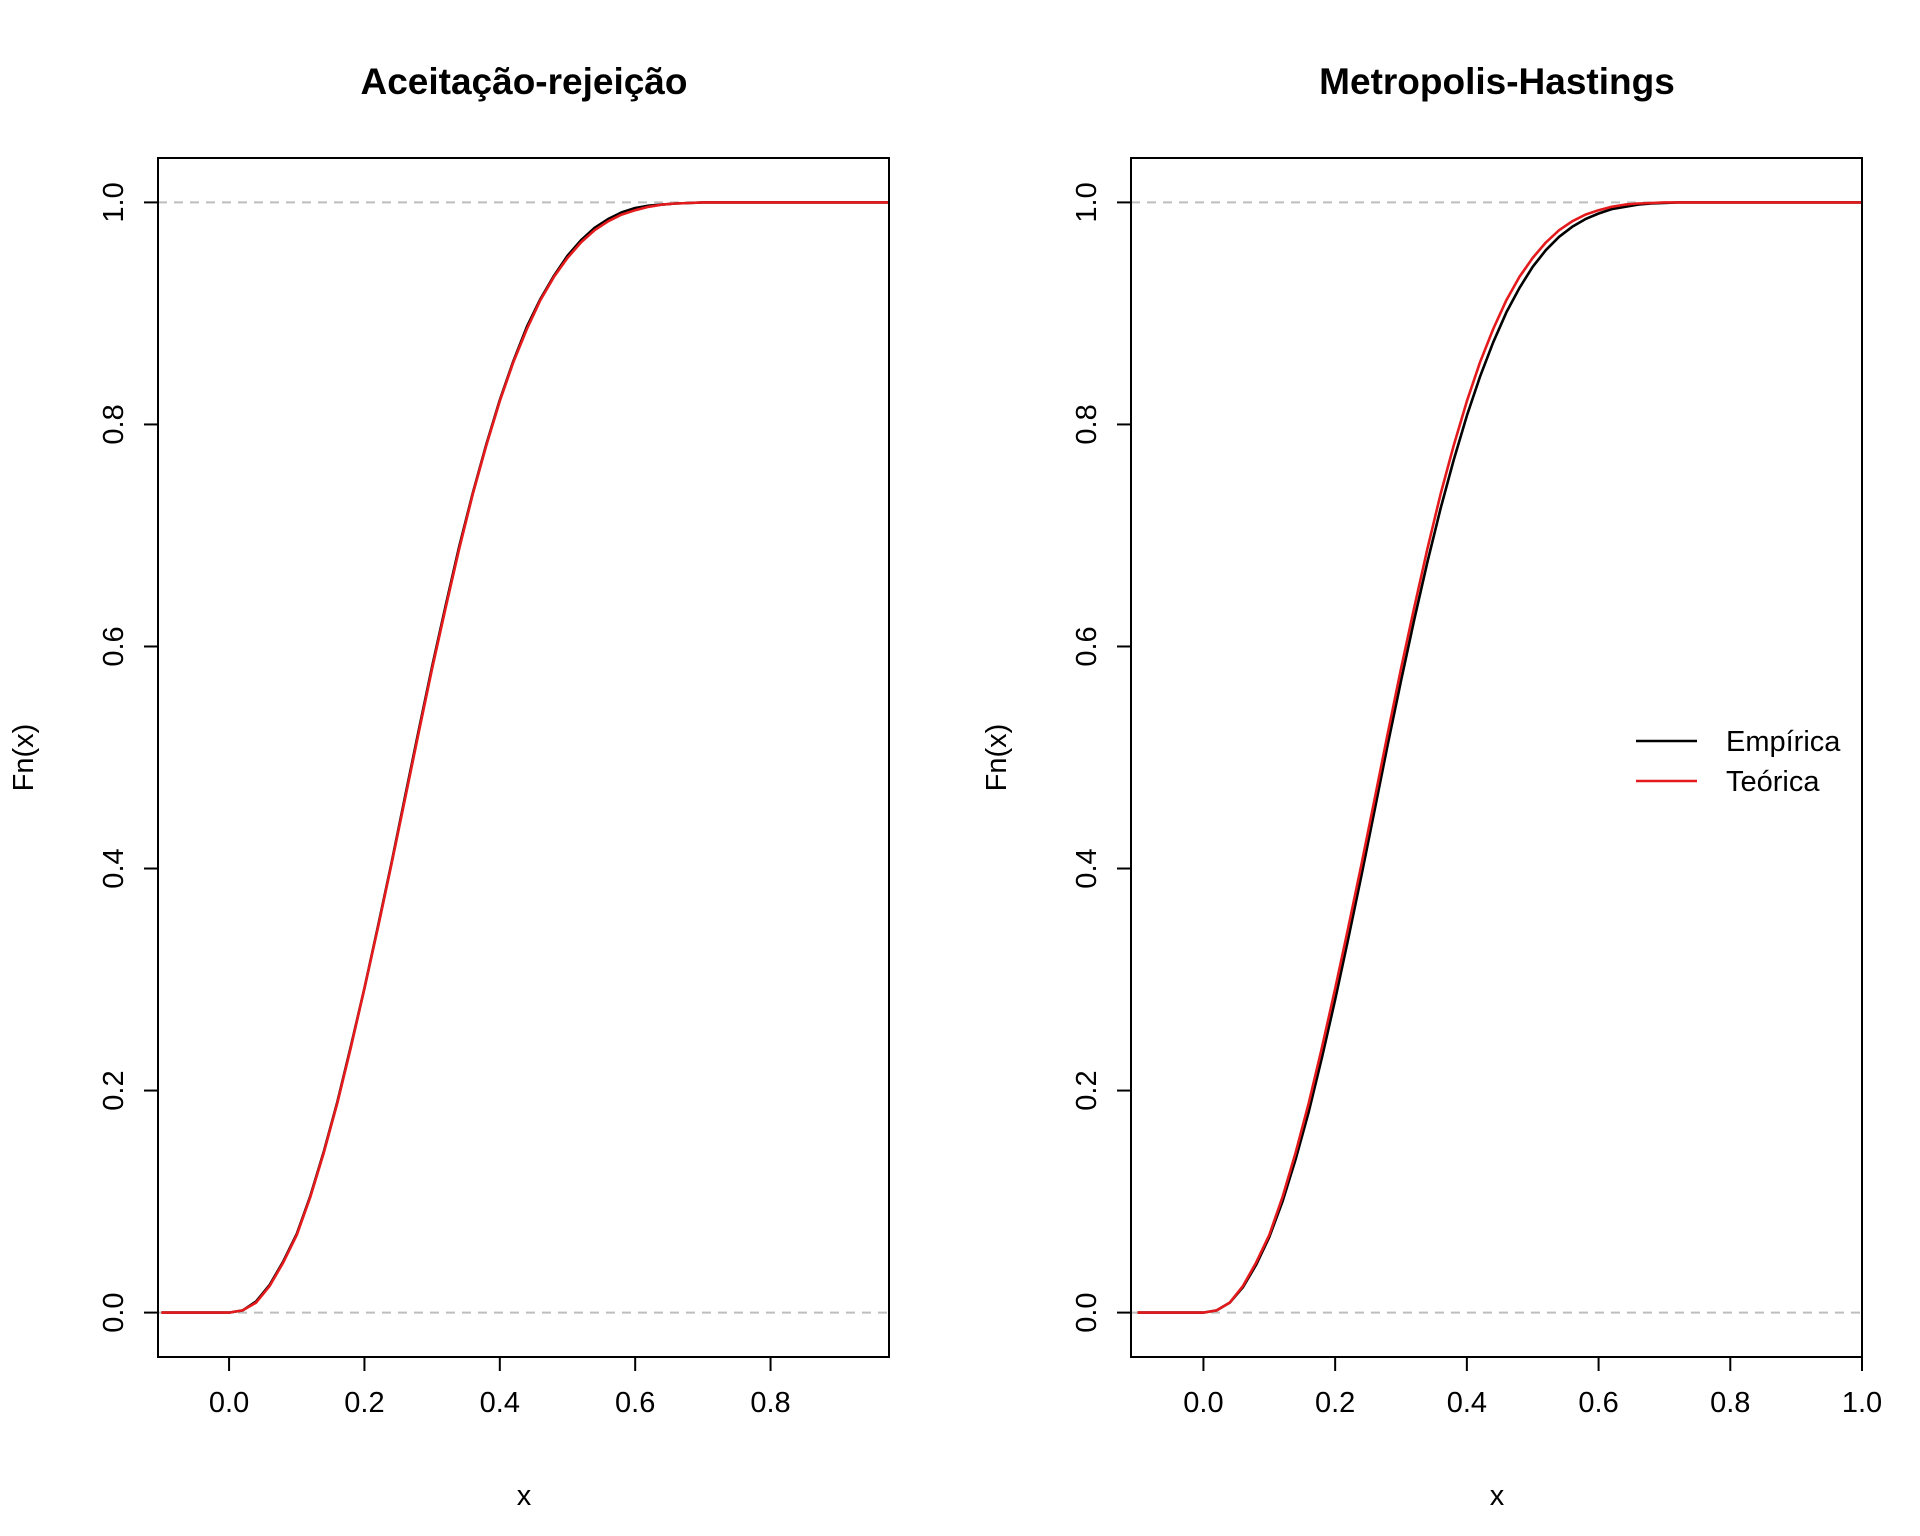 This screenshot has width=1920, height=1536. What do you see at coordinates (523, 81) in the screenshot?
I see `chart-title: Aceitação-rejeição` at bounding box center [523, 81].